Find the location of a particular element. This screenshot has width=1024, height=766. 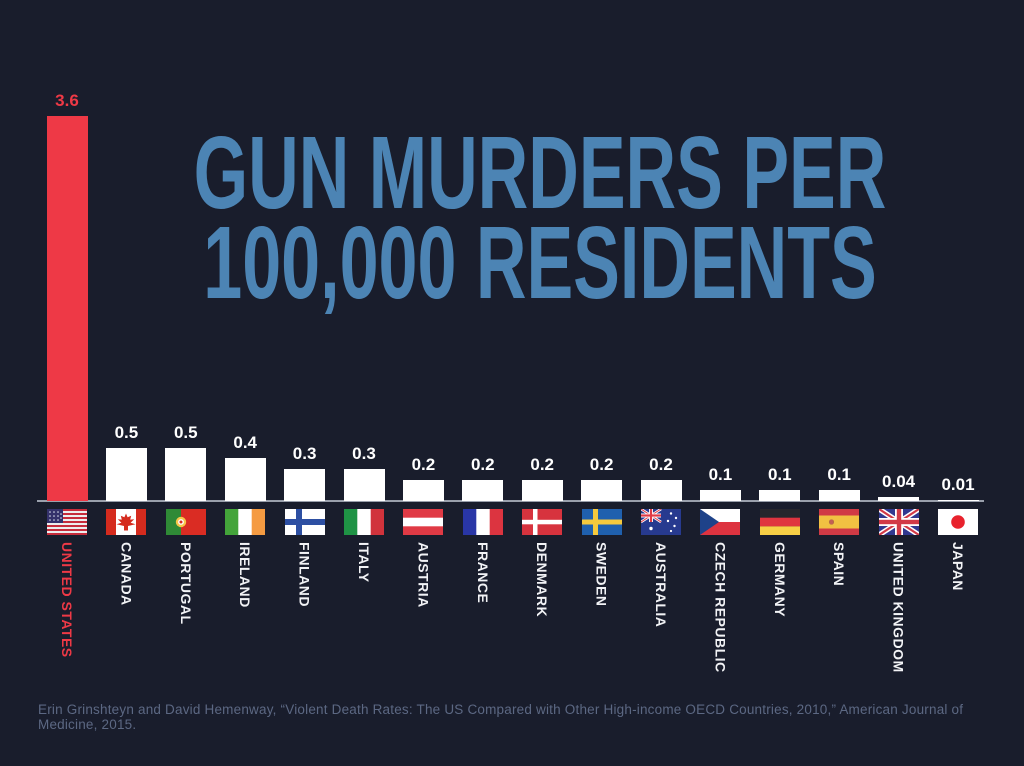

bar-column-ie: 0.4 IRELAND is located at coordinates (245, 383).